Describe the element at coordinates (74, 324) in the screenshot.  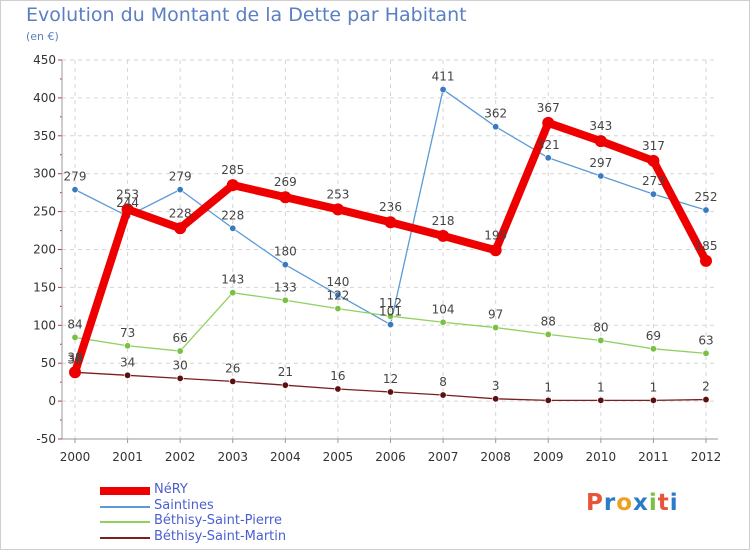
I see `data-label-bethisy-saint-pierre: 84` at that location.